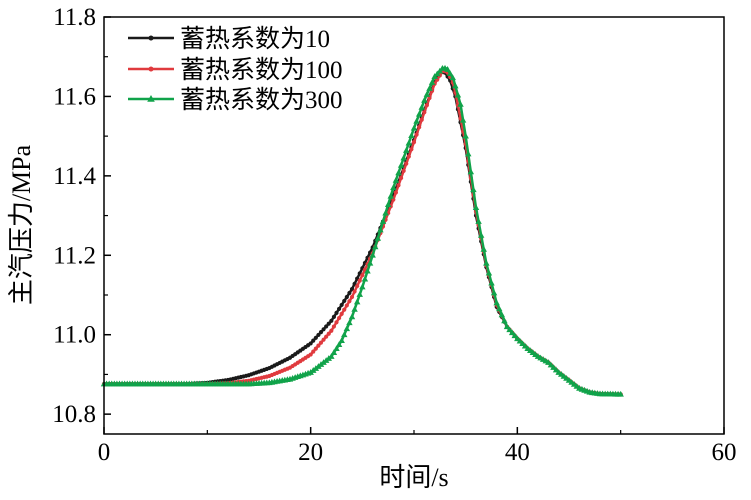  Describe the element at coordinates (261, 70) in the screenshot. I see `legend-label: 蓄热系数为100` at that location.